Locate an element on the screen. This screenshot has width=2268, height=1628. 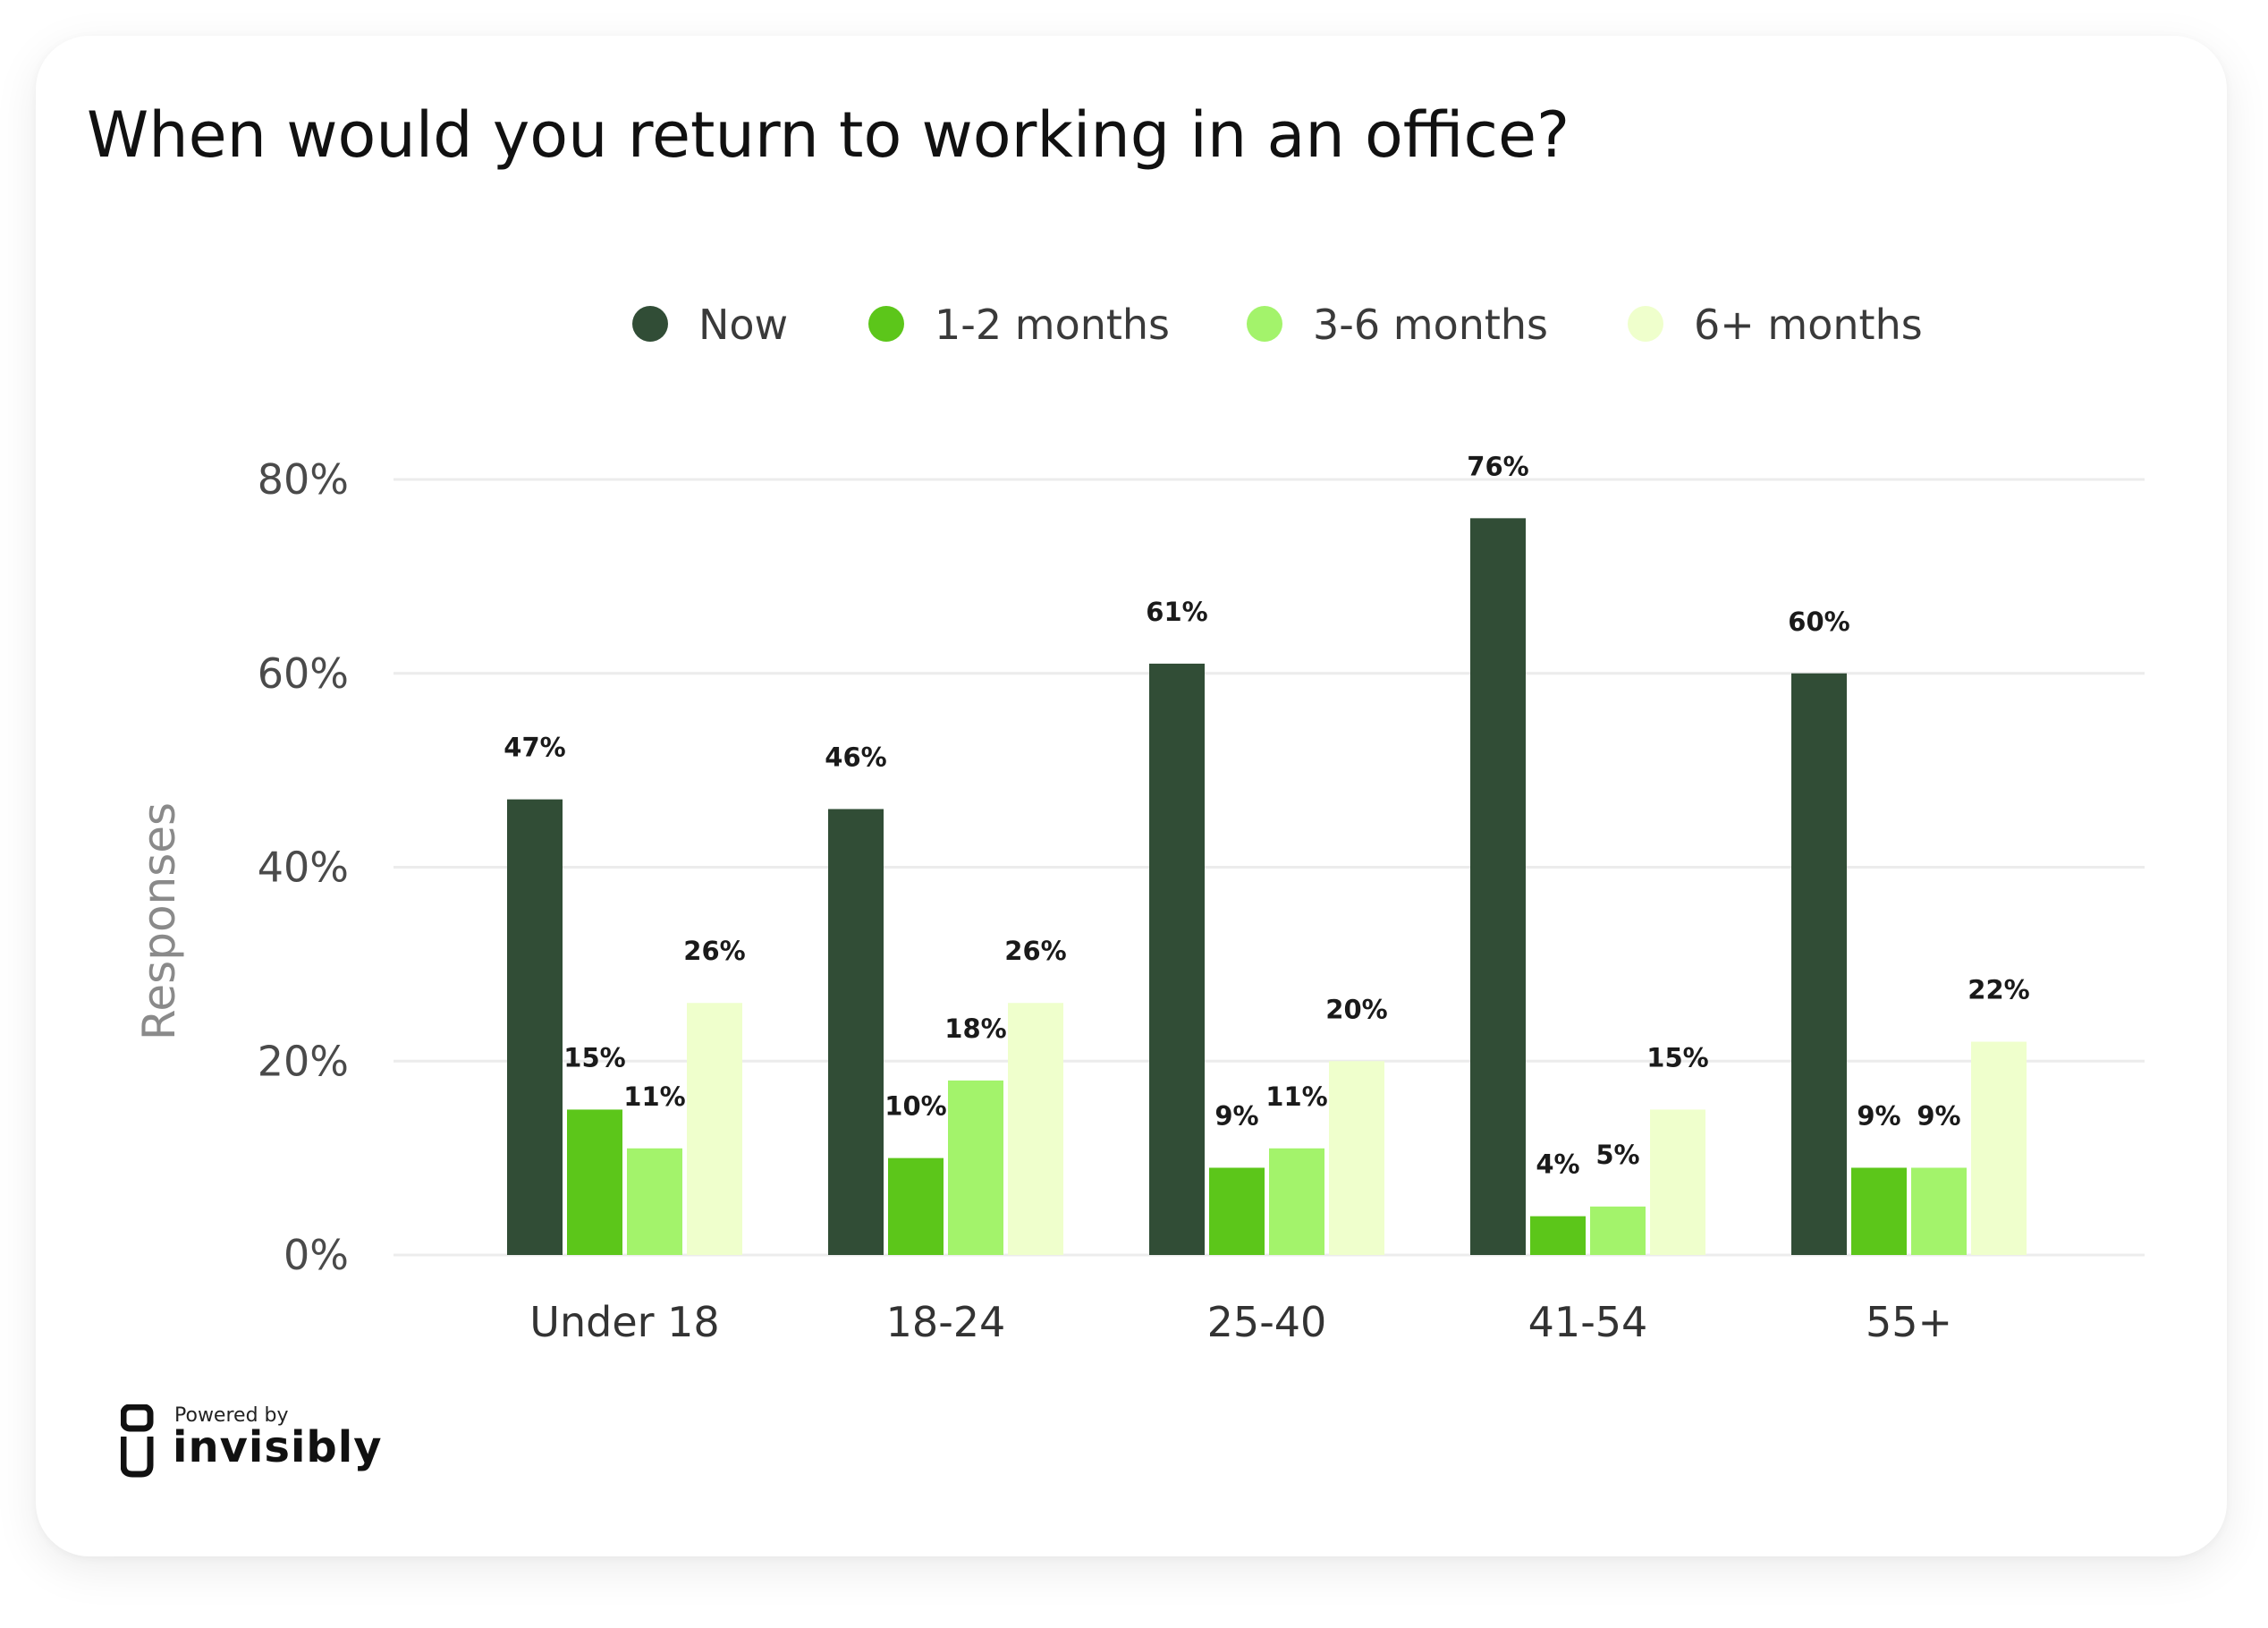
data-label: 4% is located at coordinates (1557, 1164).